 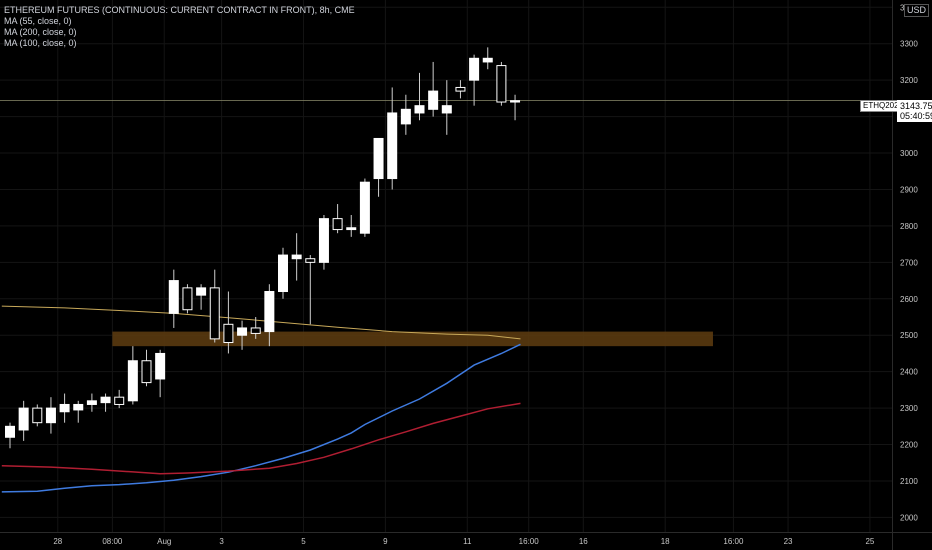 What do you see at coordinates (261, 438) in the screenshot?
I see `ma-line-ma100` at bounding box center [261, 438].